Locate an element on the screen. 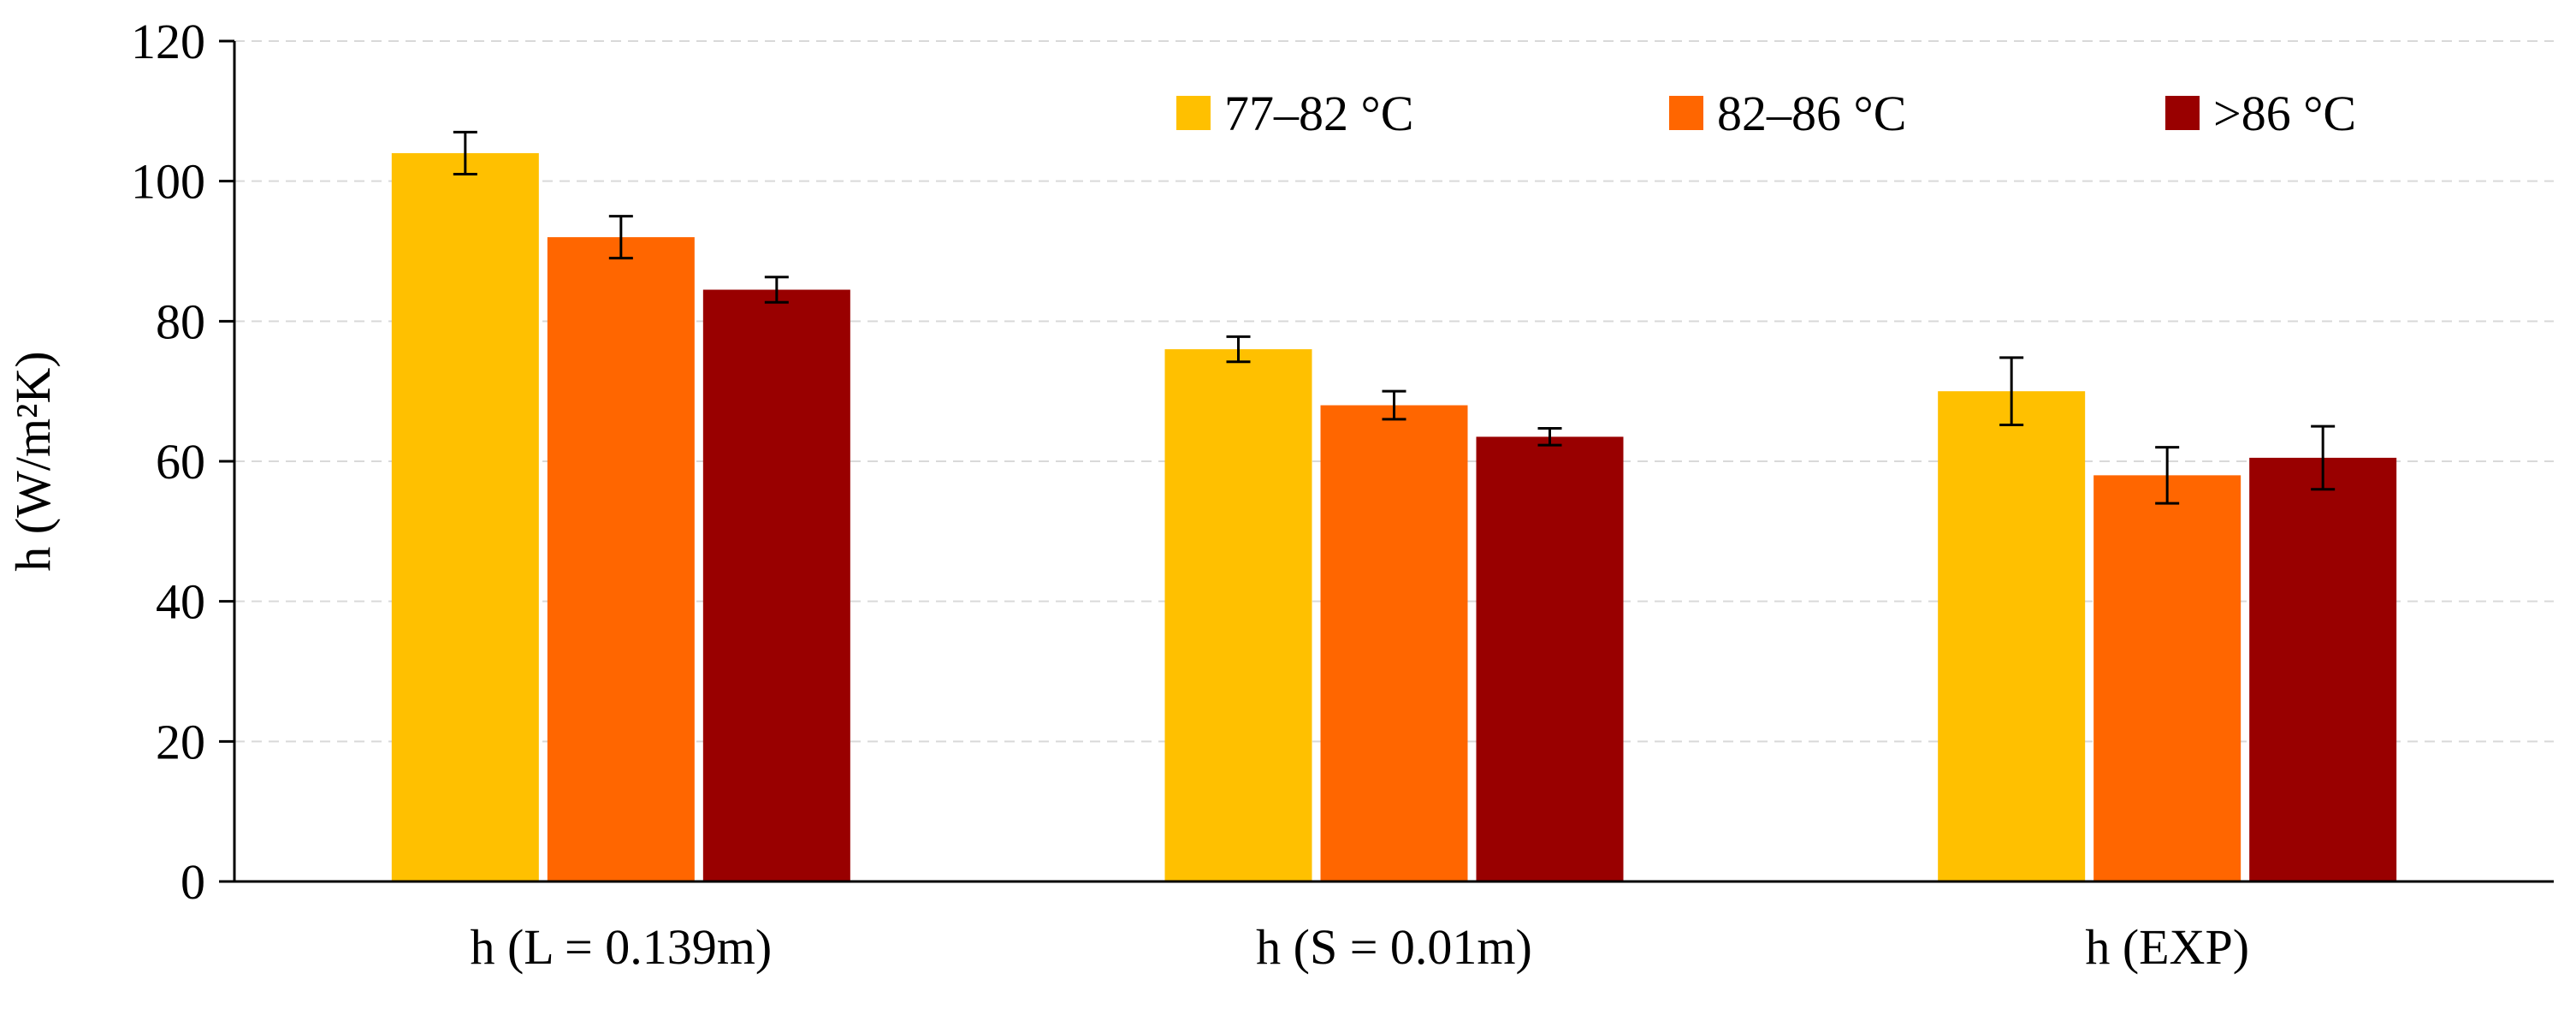  y-tick-label: 60 is located at coordinates (180, 462).